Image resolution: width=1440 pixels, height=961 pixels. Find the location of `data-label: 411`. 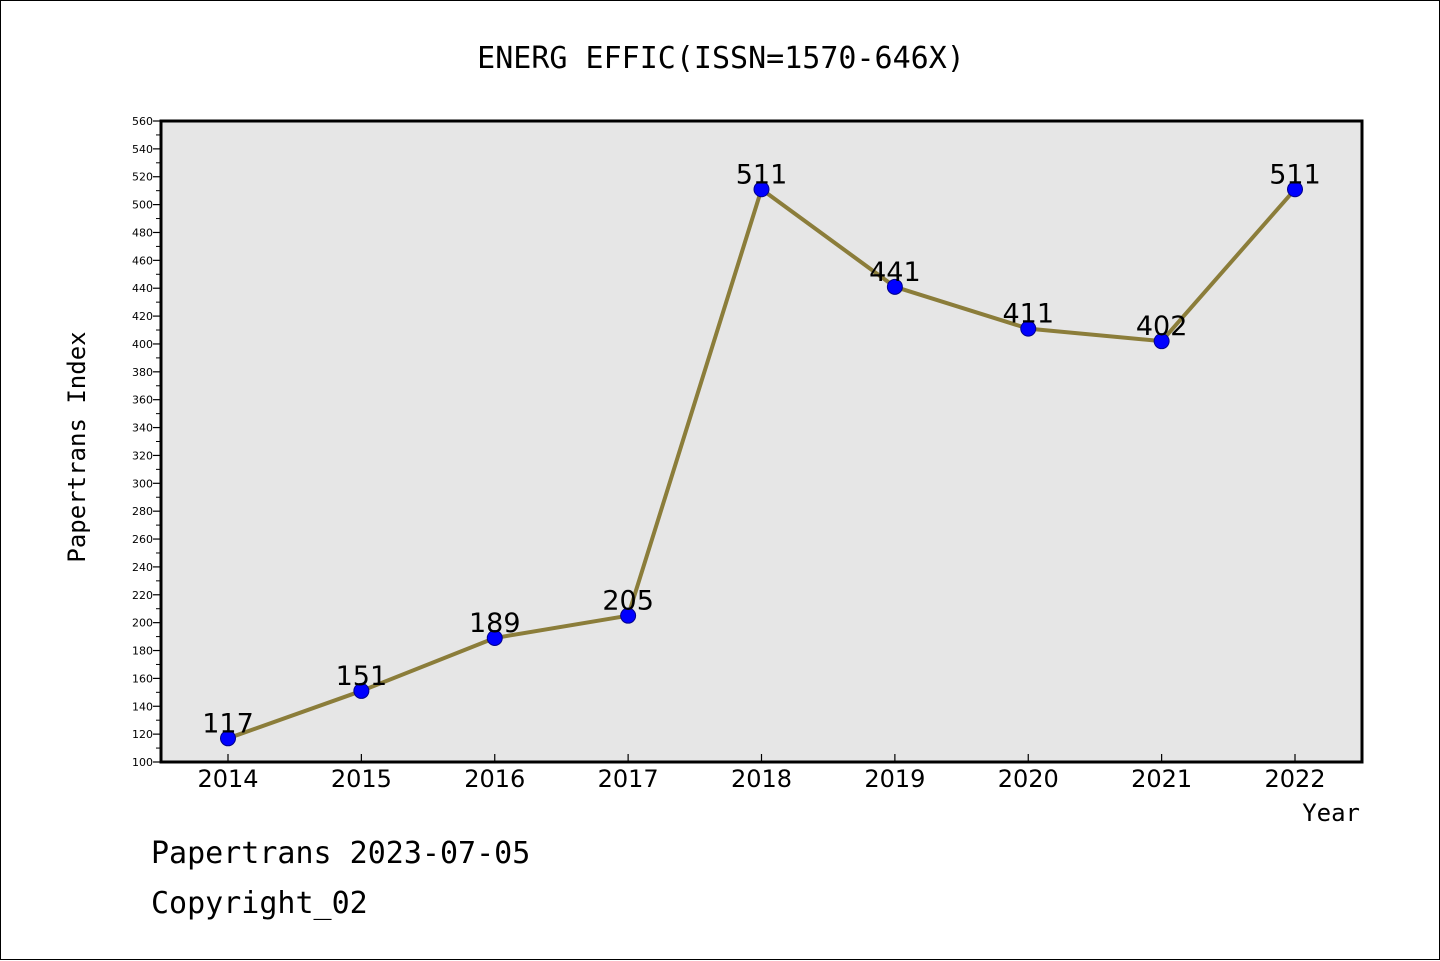

data-label: 411 is located at coordinates (1028, 314).